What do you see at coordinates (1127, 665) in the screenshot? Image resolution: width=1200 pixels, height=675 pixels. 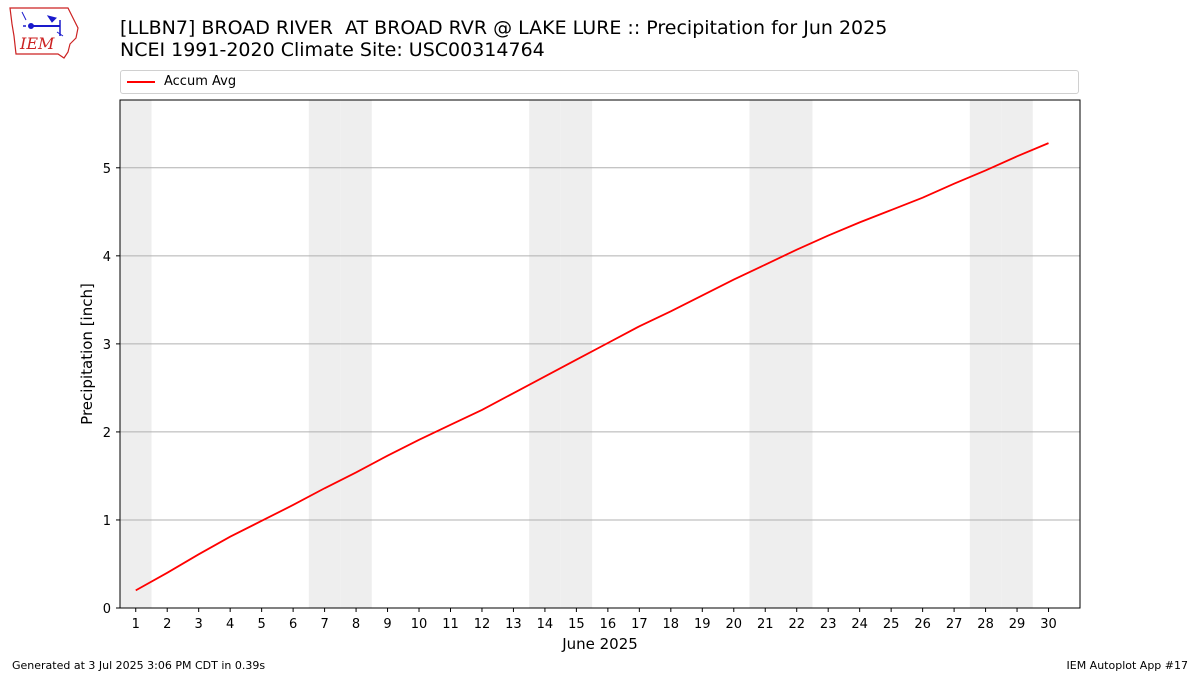 I see `app-credit: IEM Autoplot App #17` at bounding box center [1127, 665].